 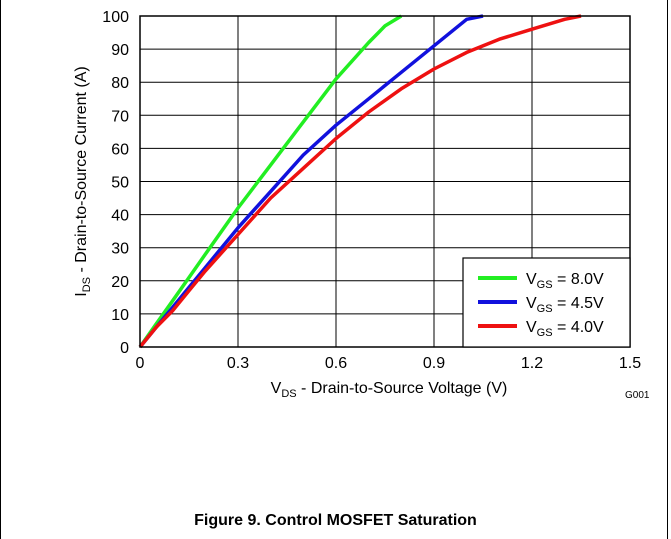 What do you see at coordinates (120, 315) in the screenshot?
I see `y-tick-label: 10` at bounding box center [120, 315].